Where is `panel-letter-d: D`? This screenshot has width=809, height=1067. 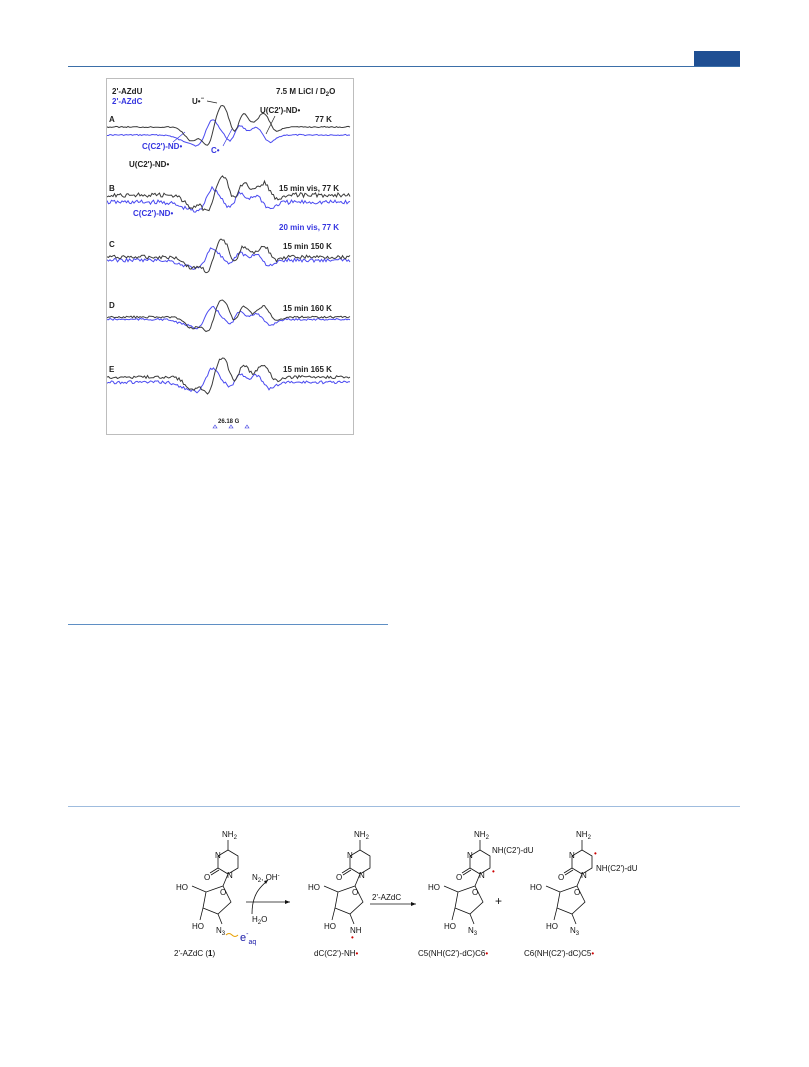
panel-letter-d: D is located at coordinates (112, 305).